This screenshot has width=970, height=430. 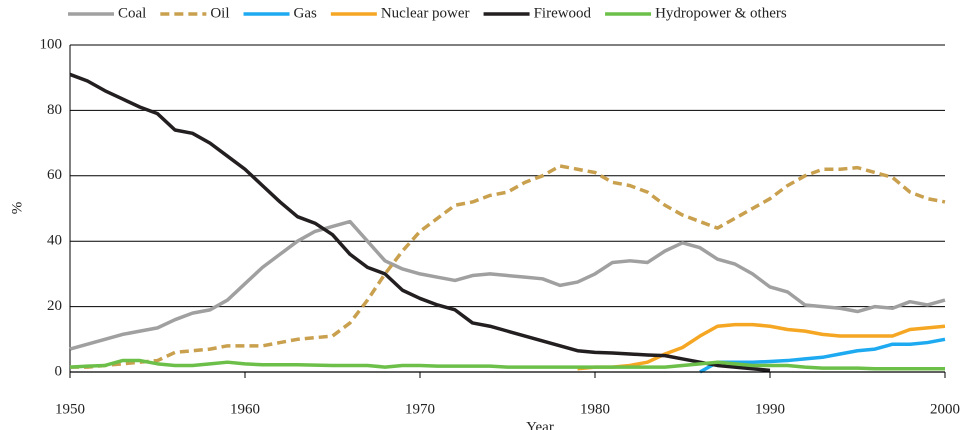 I want to click on x-tick-label: 1950, so click(x=70, y=409).